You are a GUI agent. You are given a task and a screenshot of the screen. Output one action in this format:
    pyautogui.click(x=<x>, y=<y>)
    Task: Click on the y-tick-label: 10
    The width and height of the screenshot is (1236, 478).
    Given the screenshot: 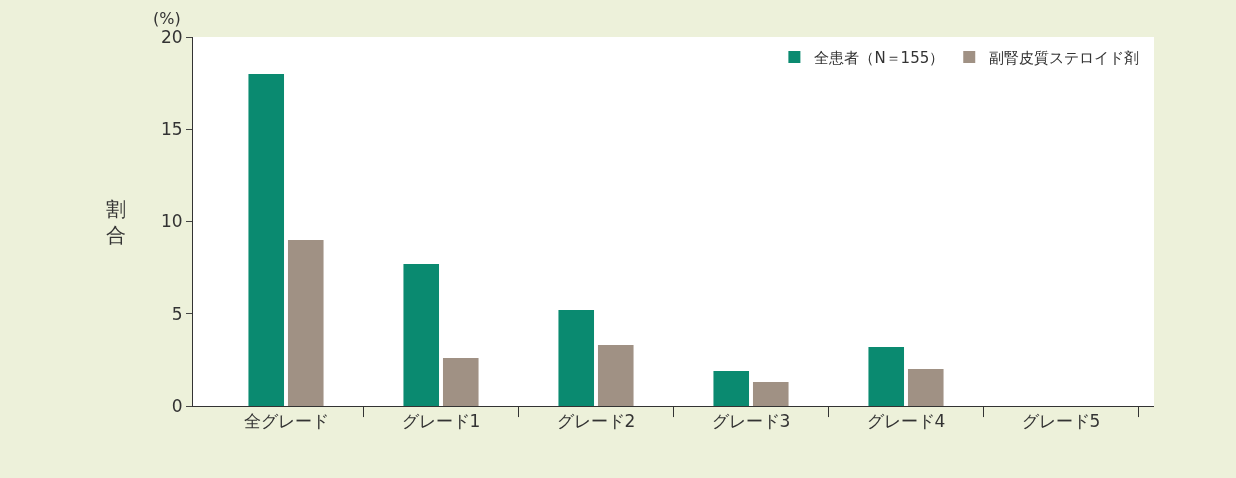 What is the action you would take?
    pyautogui.click(x=171, y=221)
    